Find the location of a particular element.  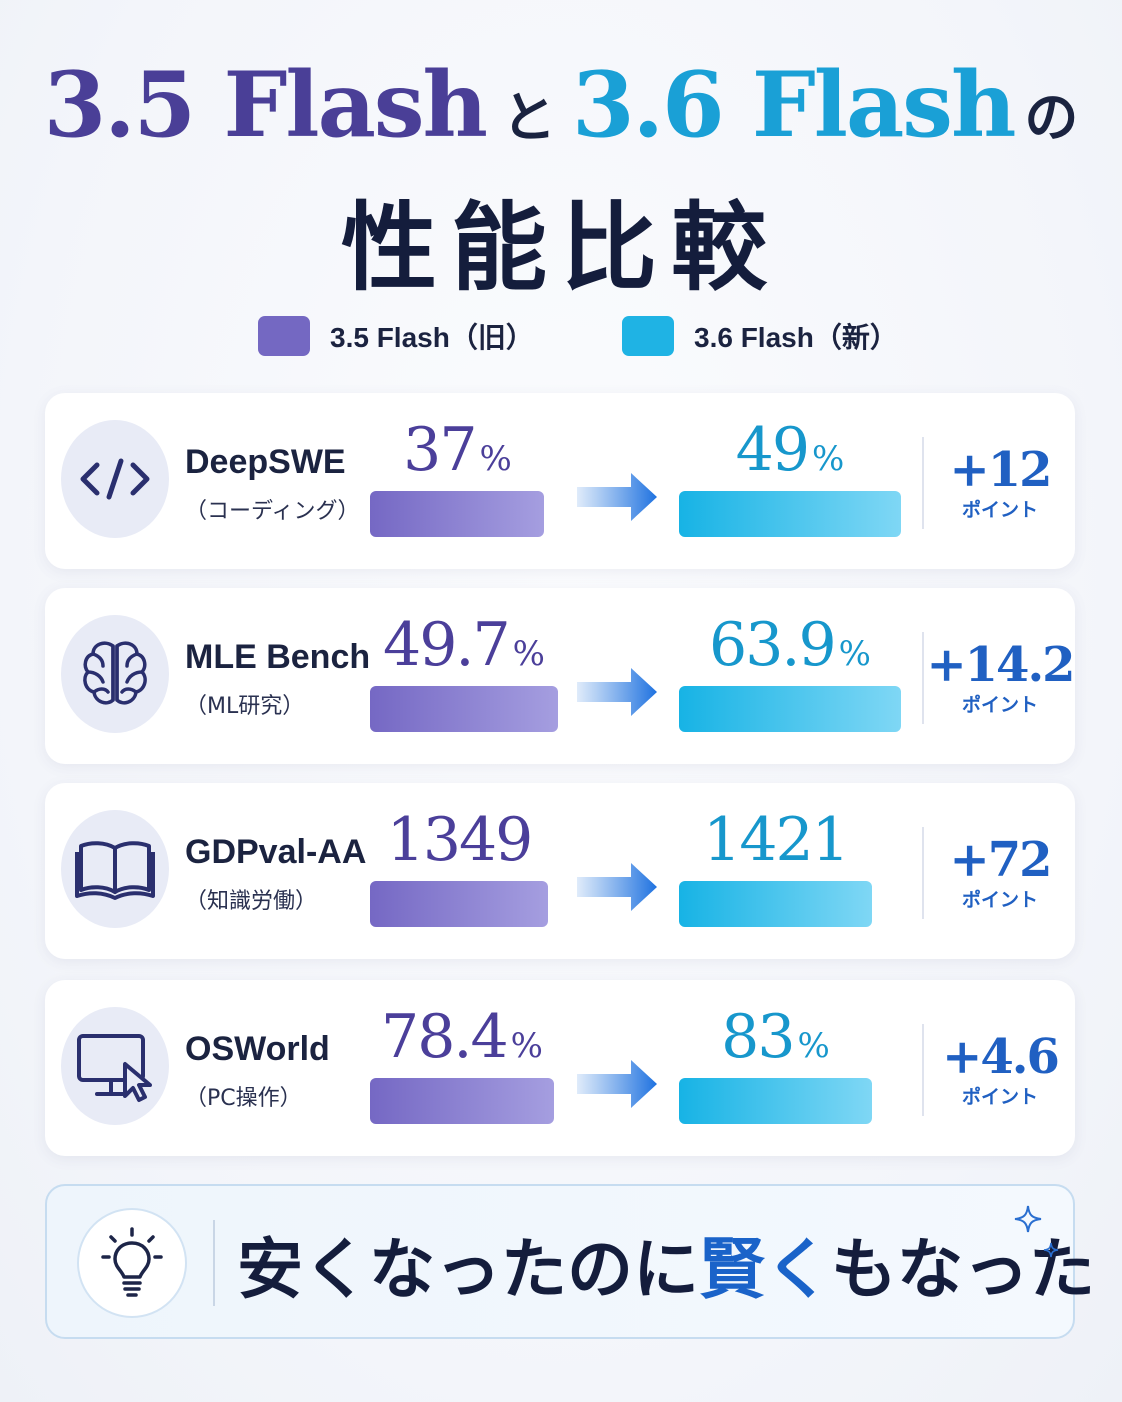

legend-swatch-new is located at coordinates (648, 336).